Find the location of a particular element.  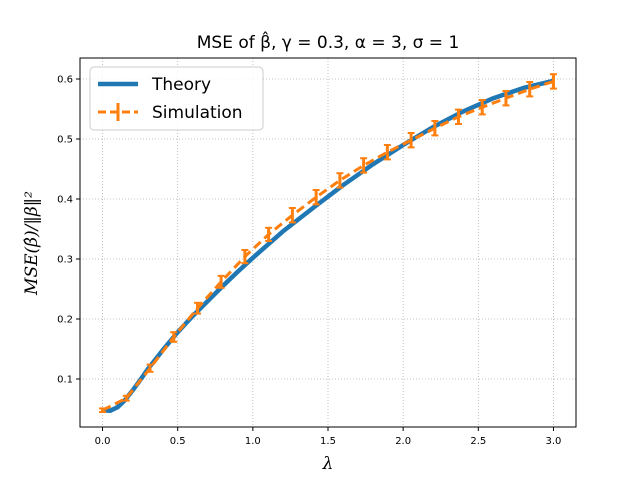

legend-simulation-label: Simulation is located at coordinates (197, 113).